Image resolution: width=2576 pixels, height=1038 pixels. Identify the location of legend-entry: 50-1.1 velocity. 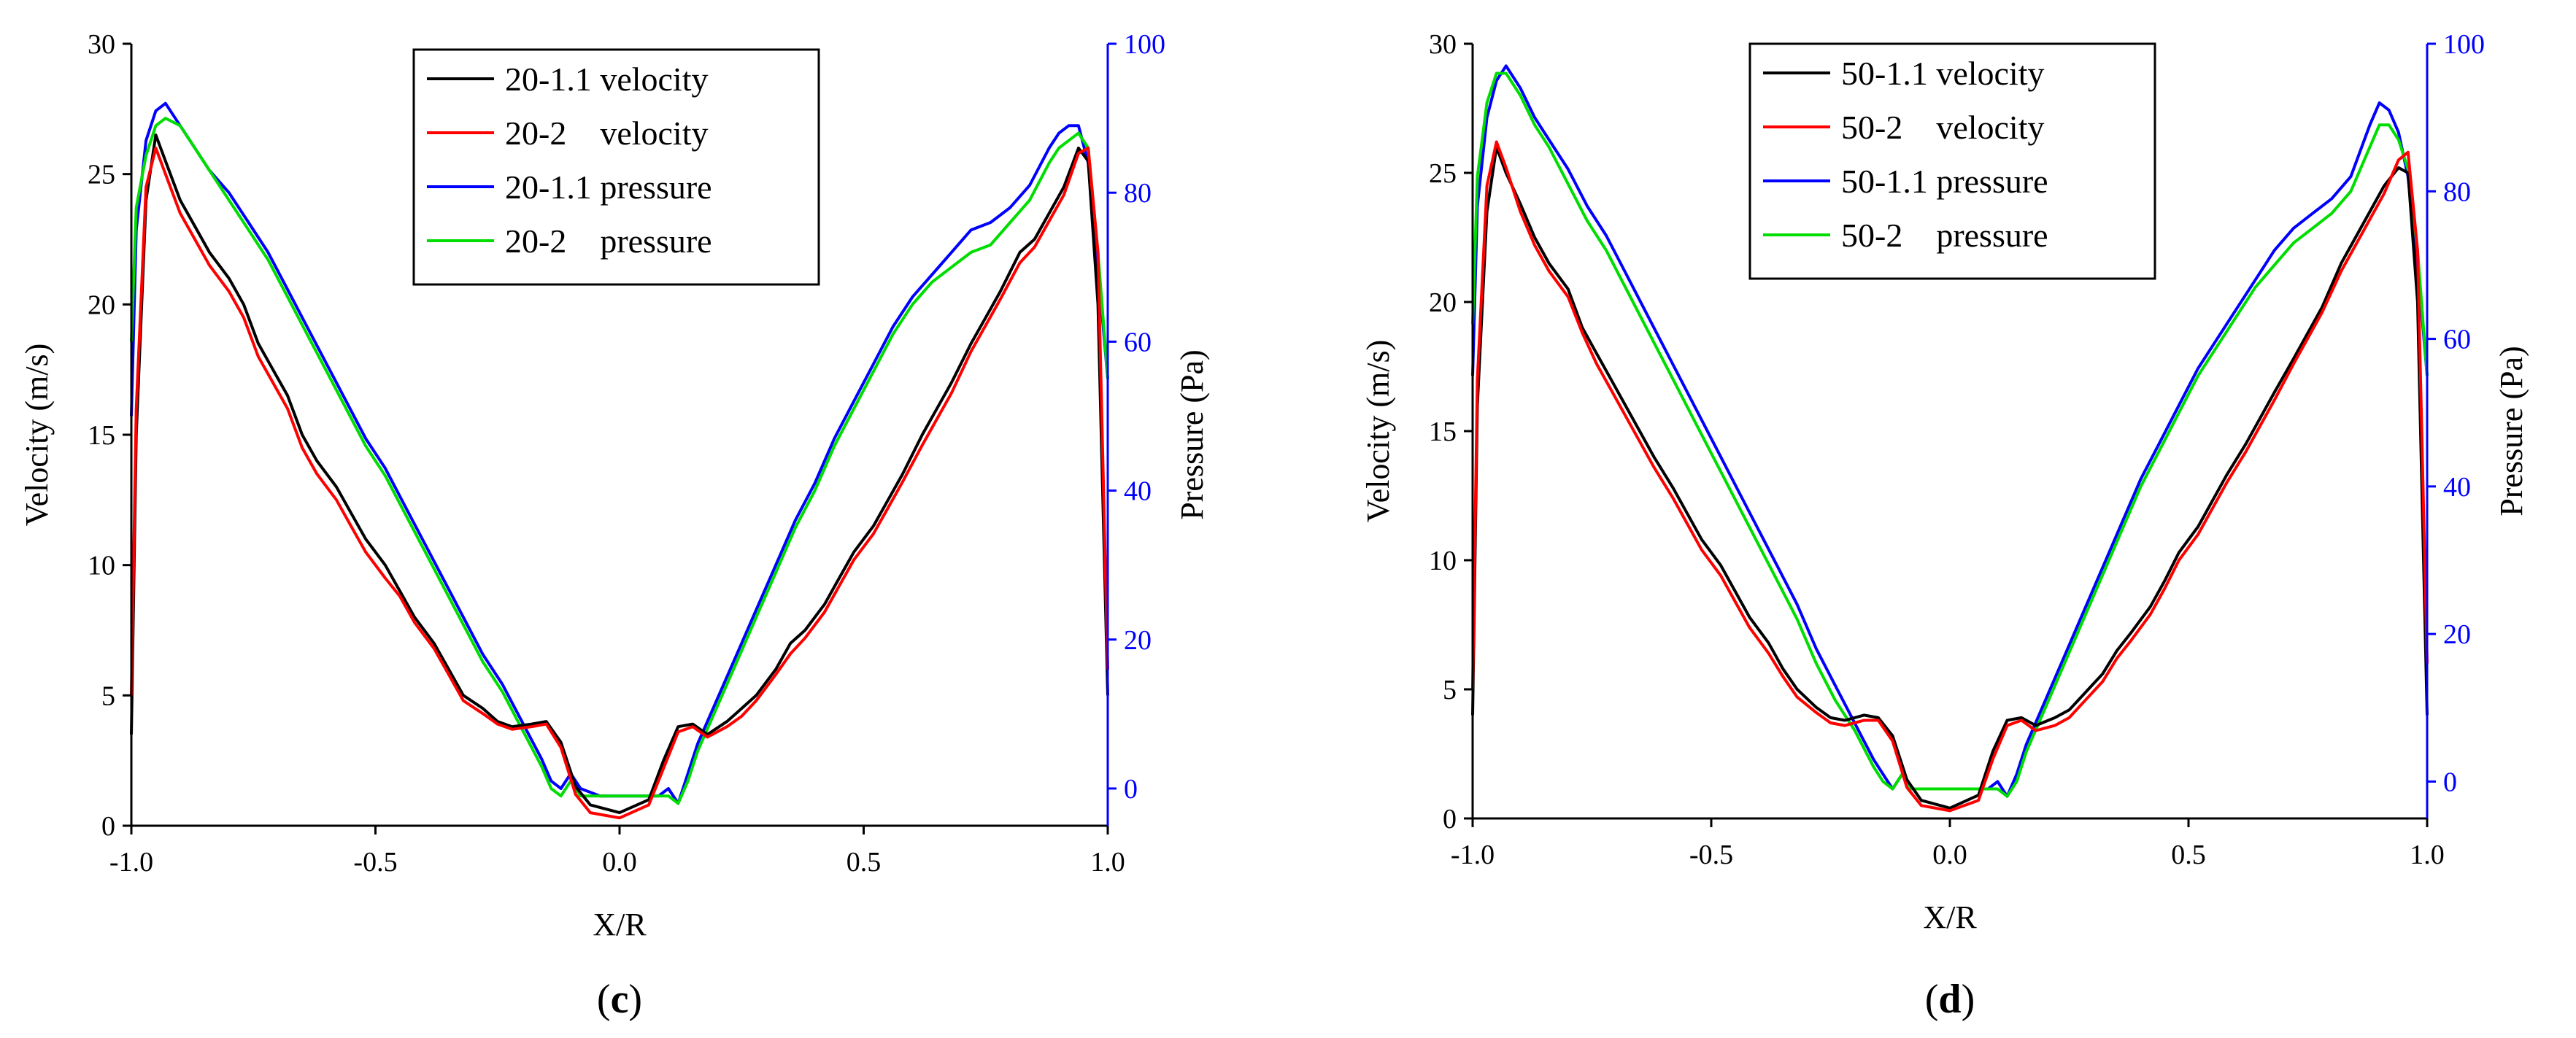
(1943, 73).